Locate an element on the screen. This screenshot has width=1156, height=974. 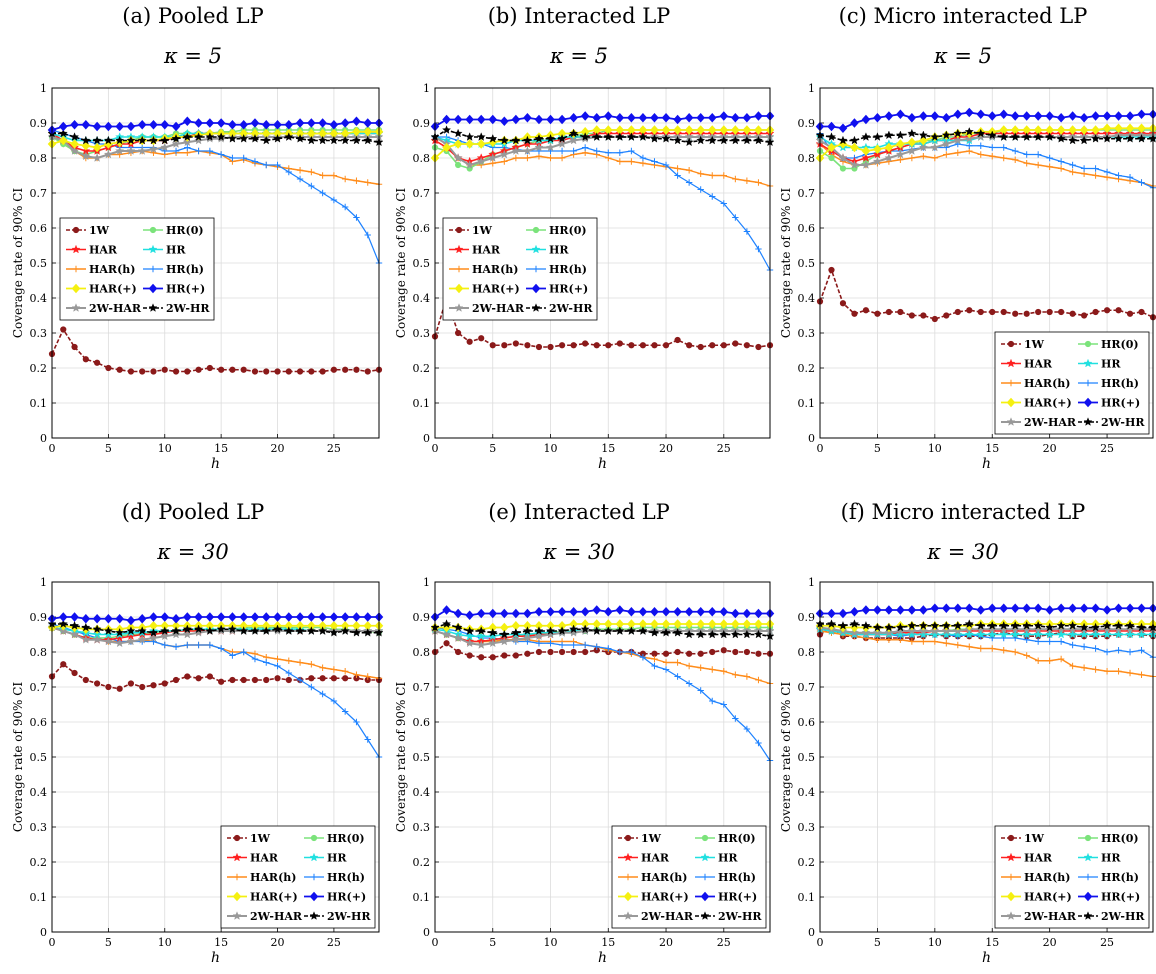
y-tick-label: 1 is located at coordinates (426, 582).